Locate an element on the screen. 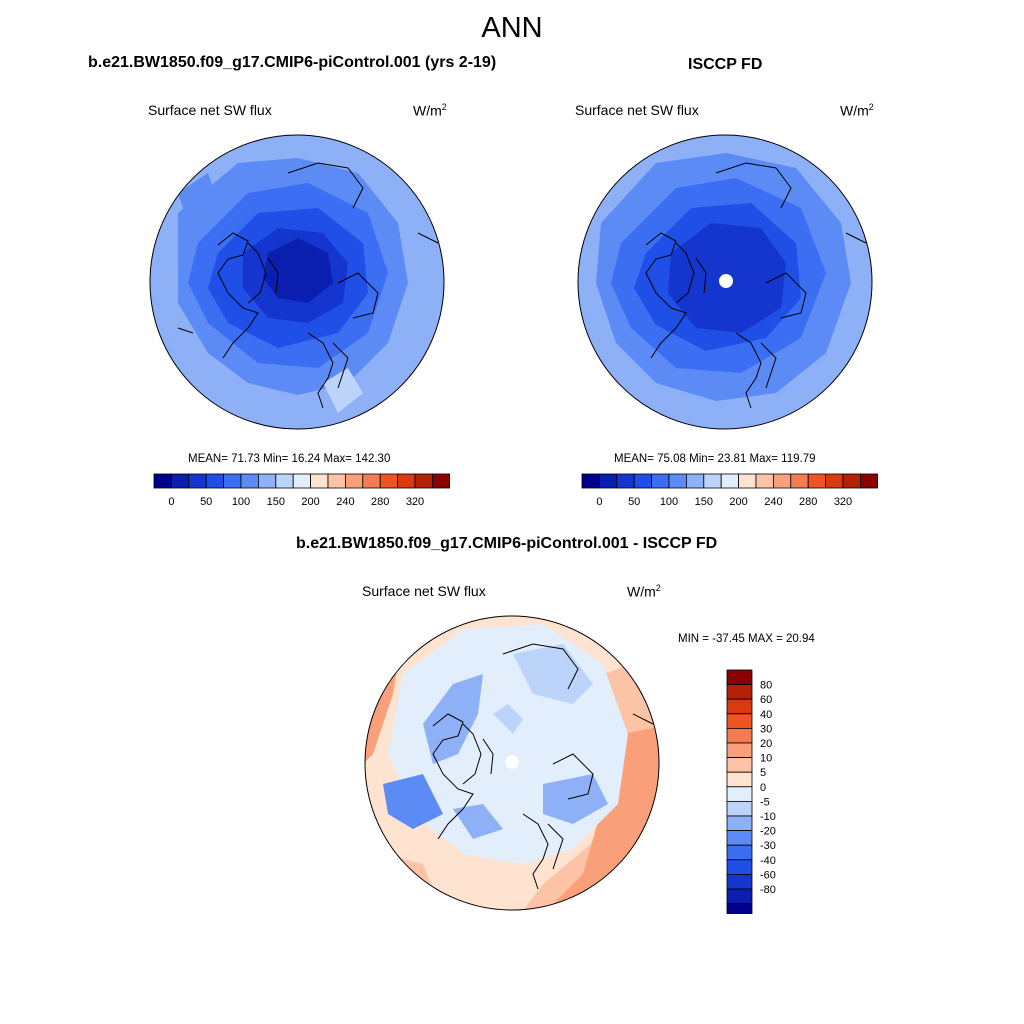  diff-colorbar: 80 60 40 30 20 10 5 0 -5 -10 -20 -30 -40 -60 -80 is located at coordinates (751, 791).